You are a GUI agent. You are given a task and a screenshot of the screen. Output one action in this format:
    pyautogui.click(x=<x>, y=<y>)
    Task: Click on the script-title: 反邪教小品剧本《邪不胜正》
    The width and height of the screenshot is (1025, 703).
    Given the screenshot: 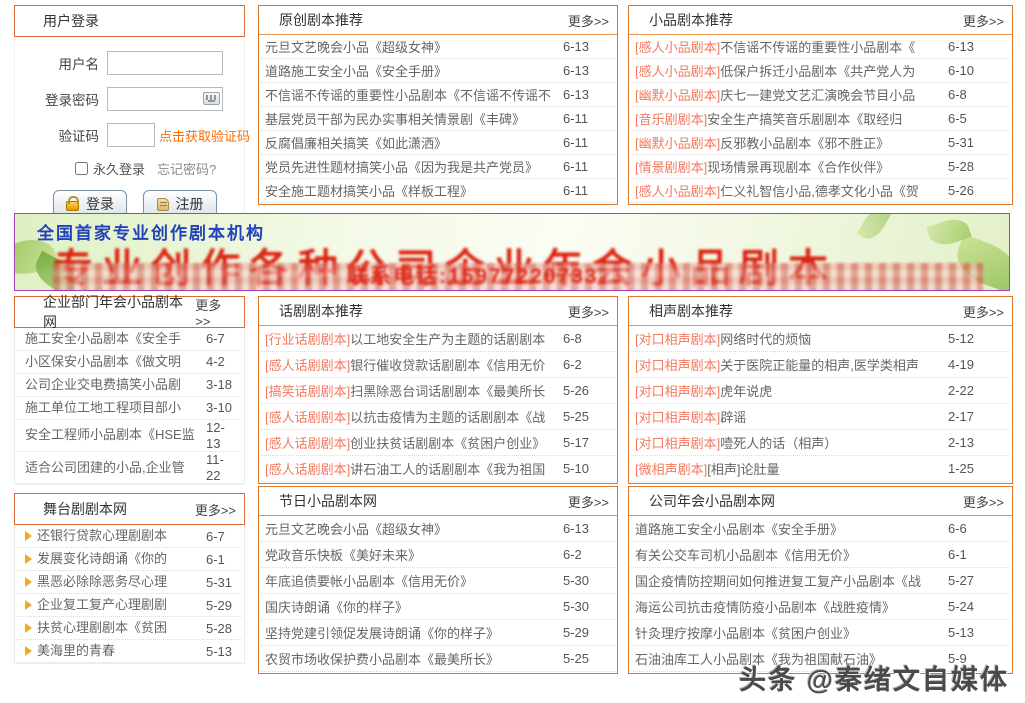 What is the action you would take?
    pyautogui.click(x=805, y=143)
    